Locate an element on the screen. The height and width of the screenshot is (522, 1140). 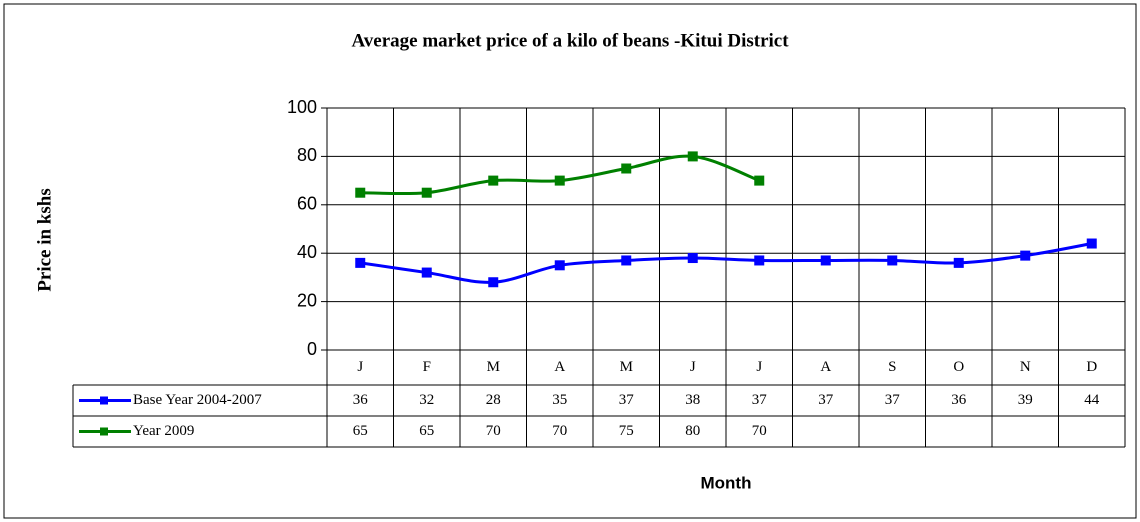
table-value: 38 is located at coordinates (692, 400).